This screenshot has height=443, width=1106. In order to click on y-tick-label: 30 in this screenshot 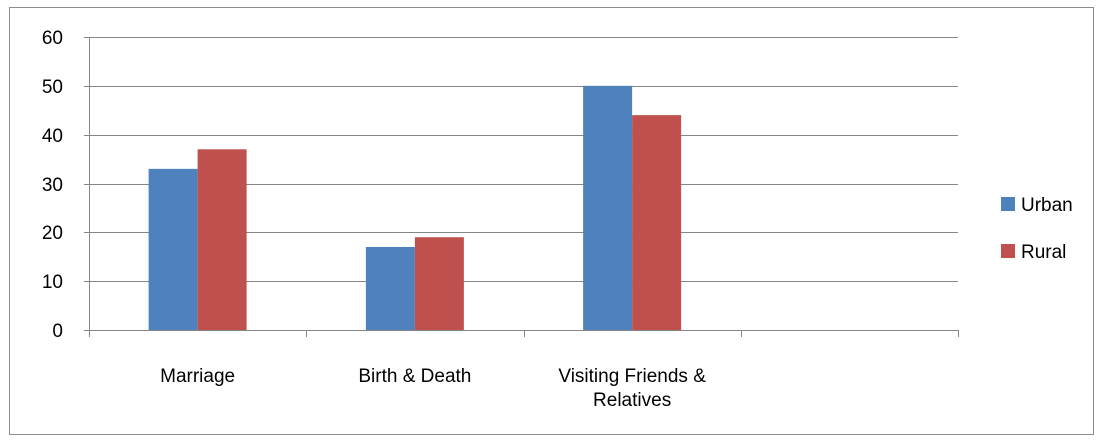, I will do `click(52, 185)`.